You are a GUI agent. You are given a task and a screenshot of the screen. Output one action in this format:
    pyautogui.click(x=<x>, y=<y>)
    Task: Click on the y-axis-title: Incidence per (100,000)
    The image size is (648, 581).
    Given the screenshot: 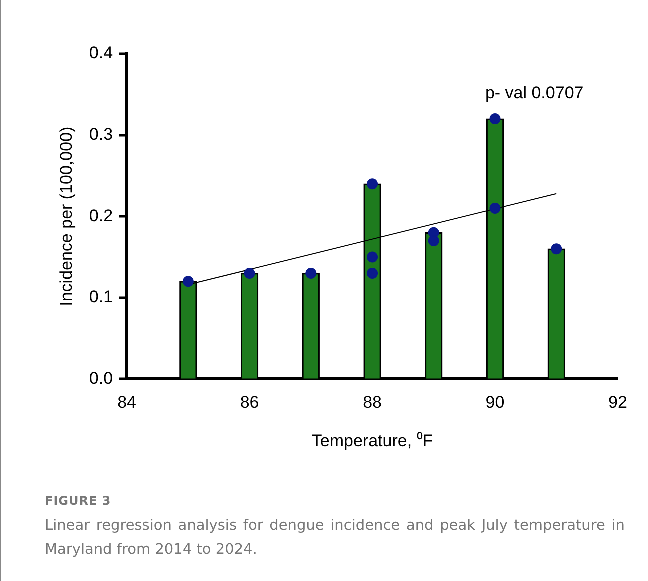 What is the action you would take?
    pyautogui.click(x=66, y=216)
    